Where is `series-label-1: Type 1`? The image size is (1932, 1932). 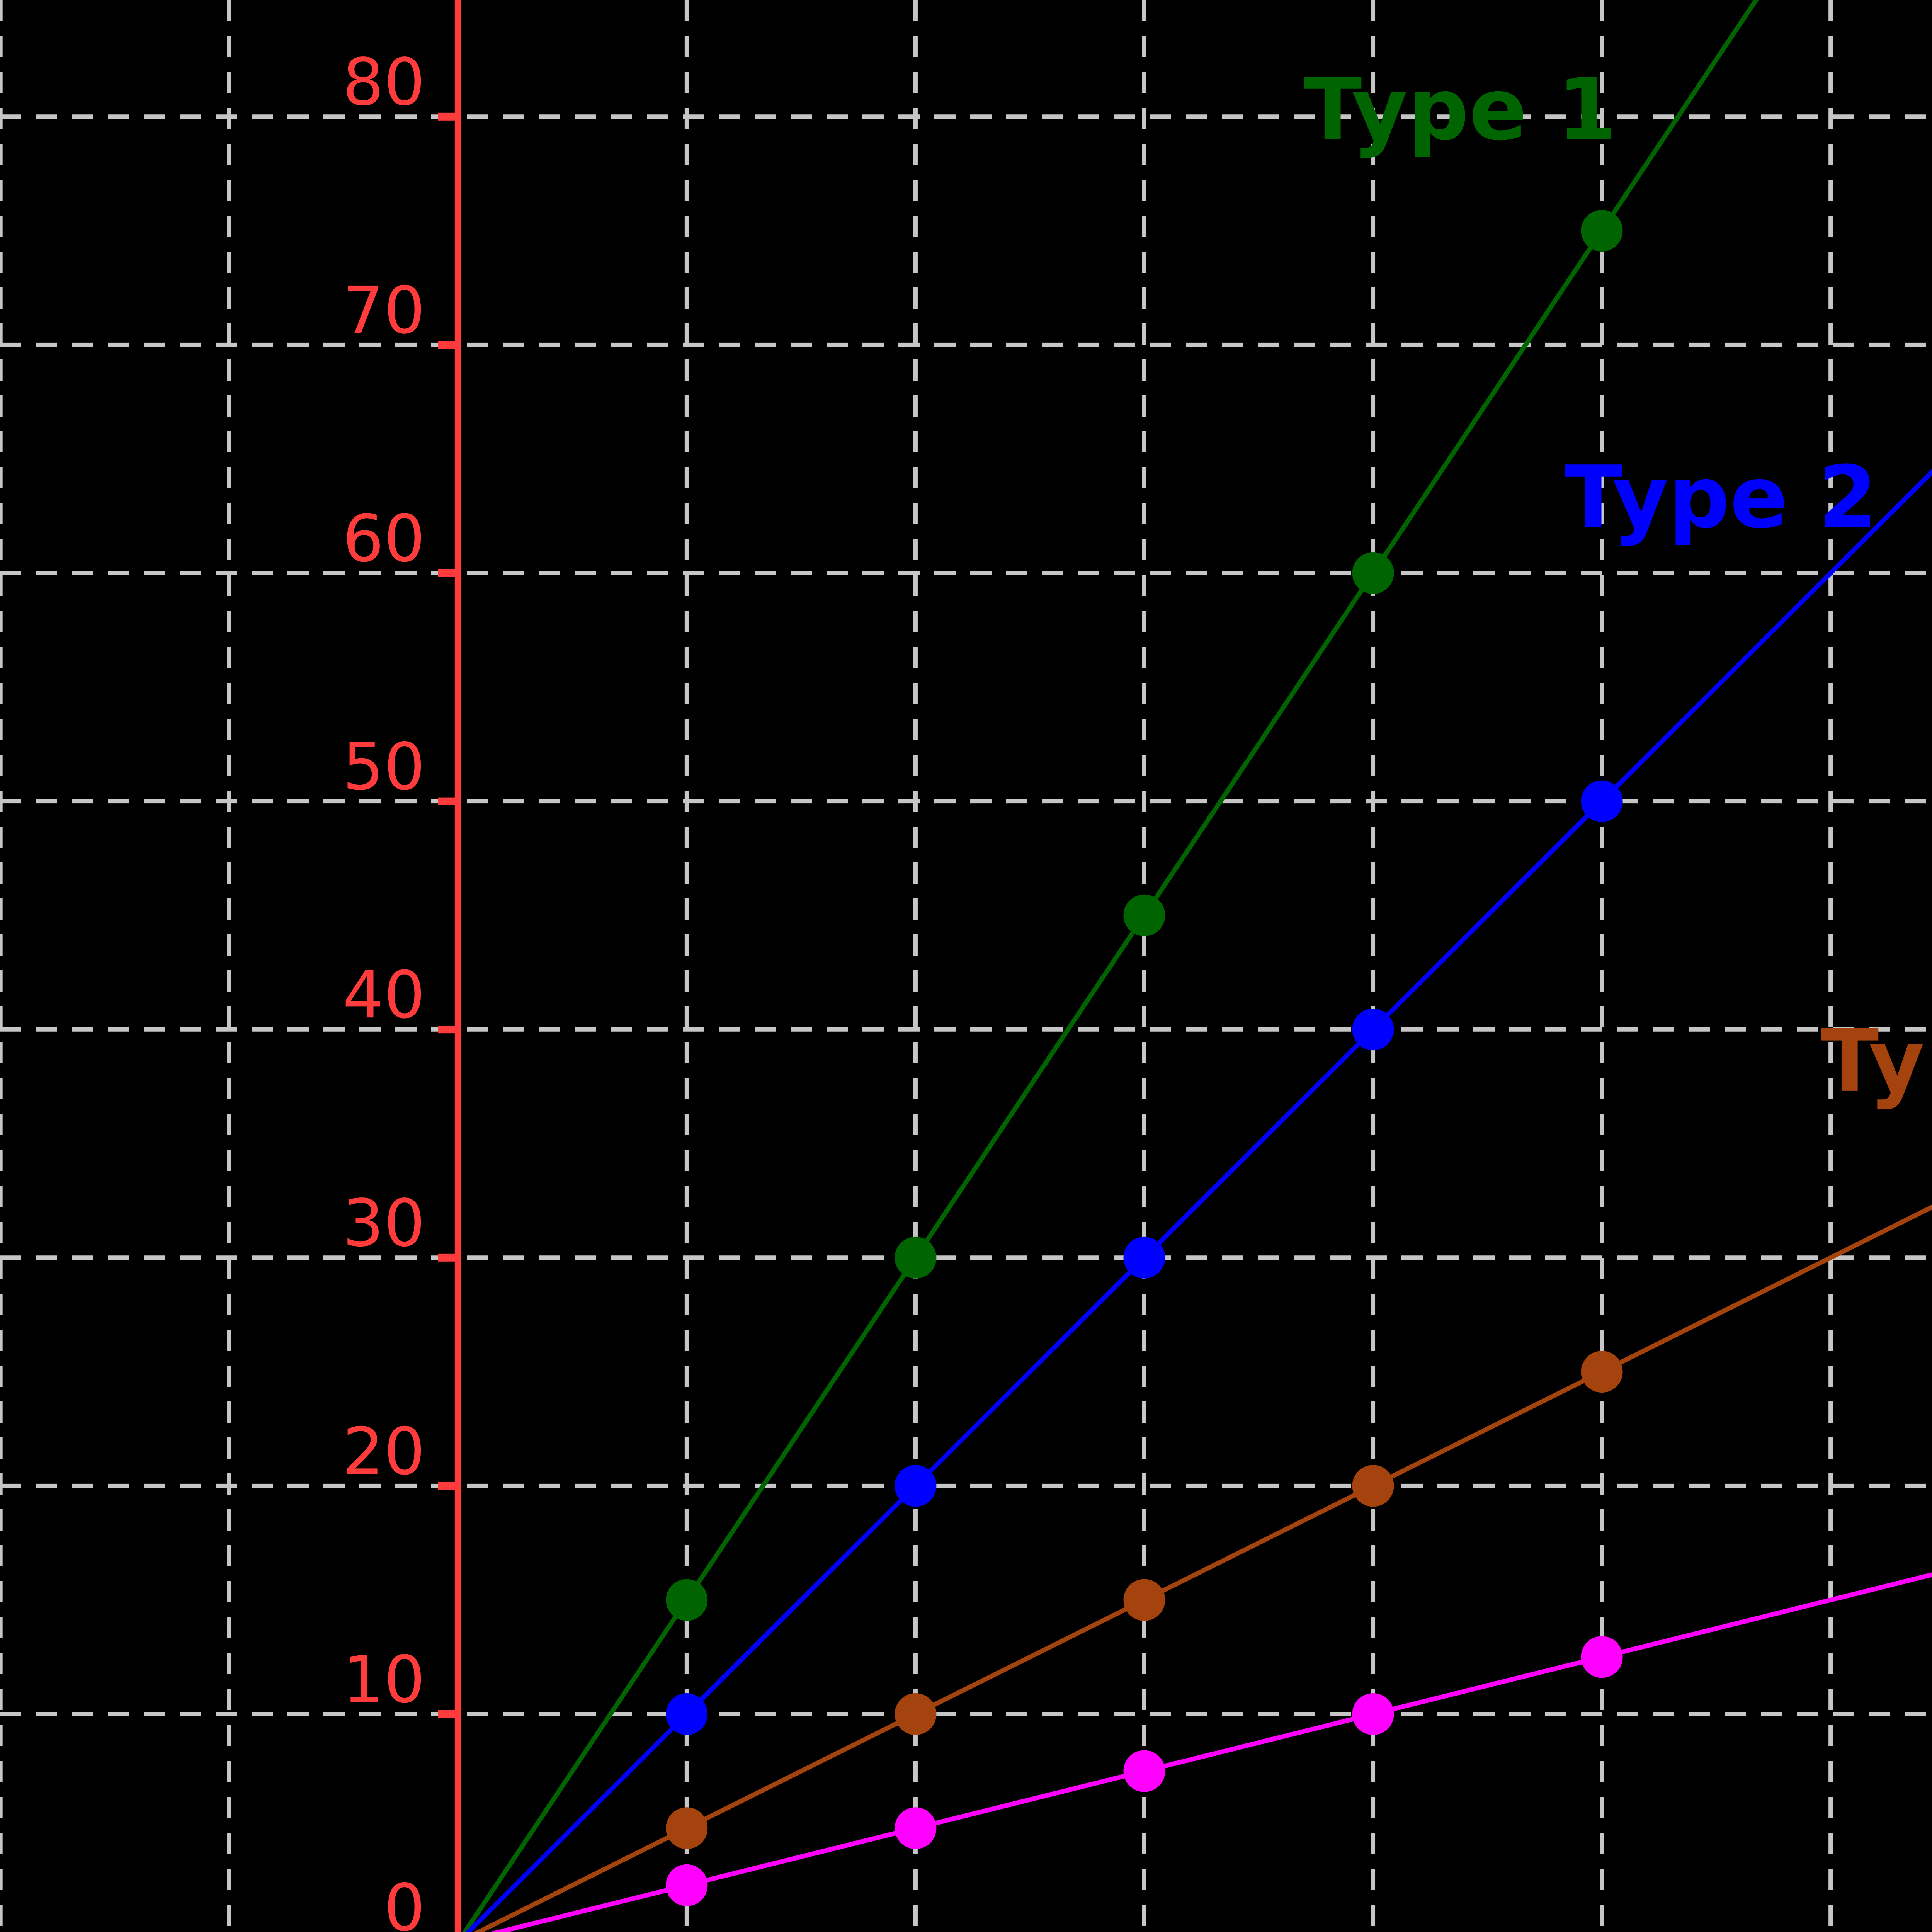 series-label-1: Type 1 is located at coordinates (1460, 110).